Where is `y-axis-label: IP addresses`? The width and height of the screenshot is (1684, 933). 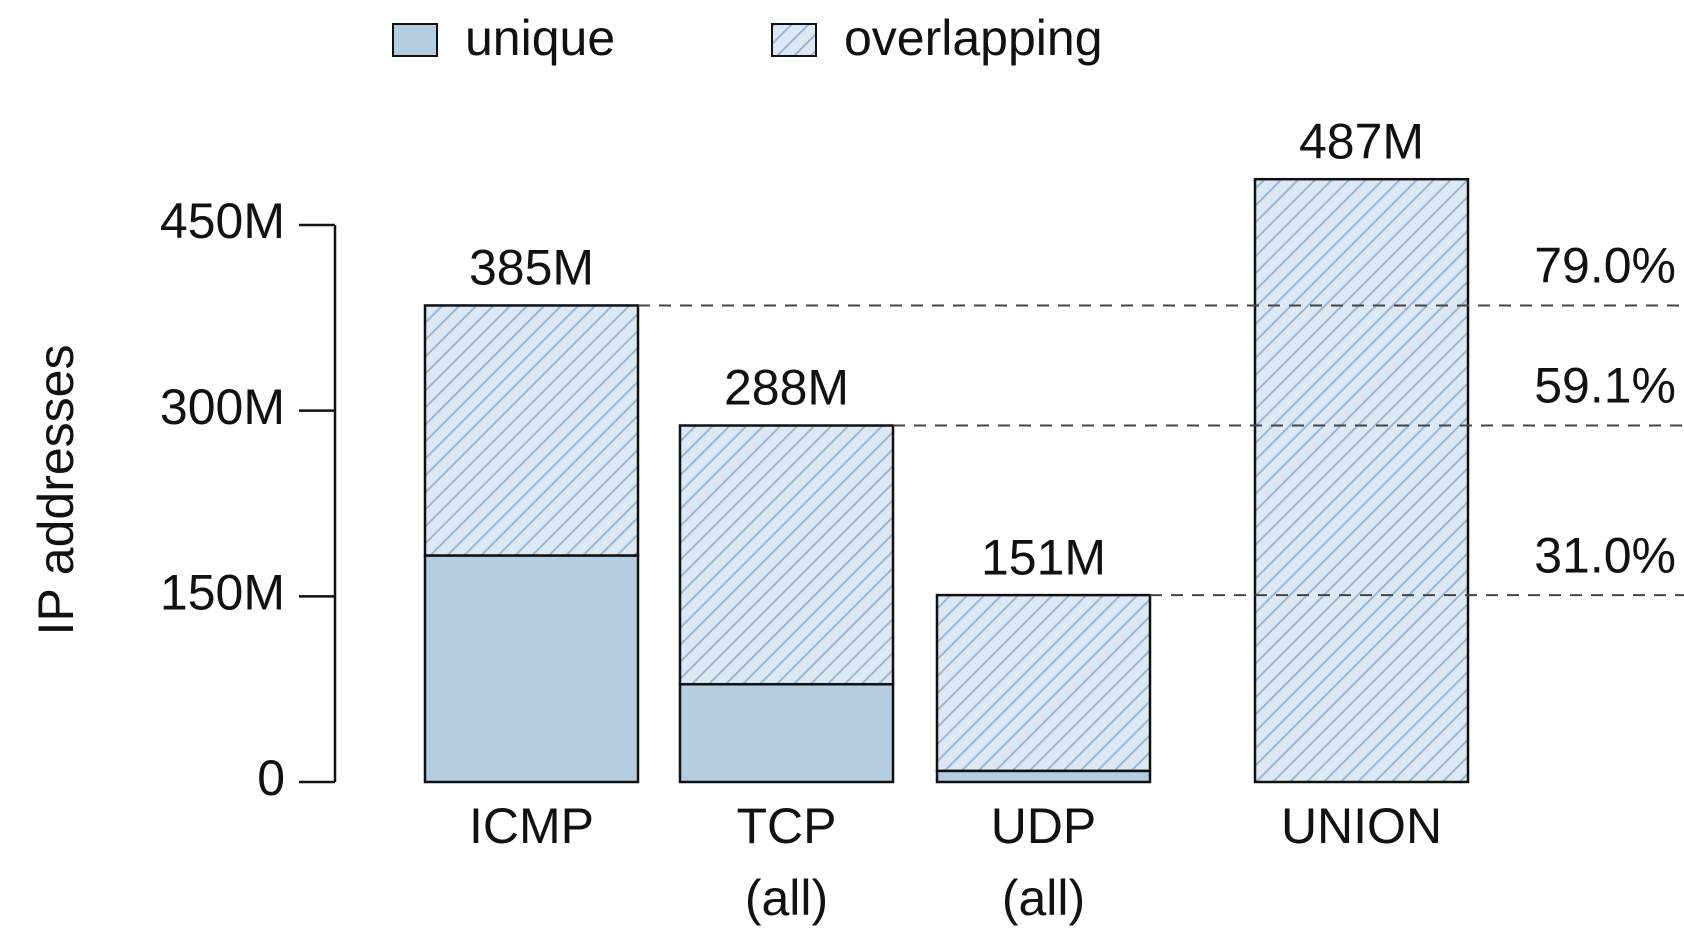
y-axis-label: IP addresses is located at coordinates (56, 490).